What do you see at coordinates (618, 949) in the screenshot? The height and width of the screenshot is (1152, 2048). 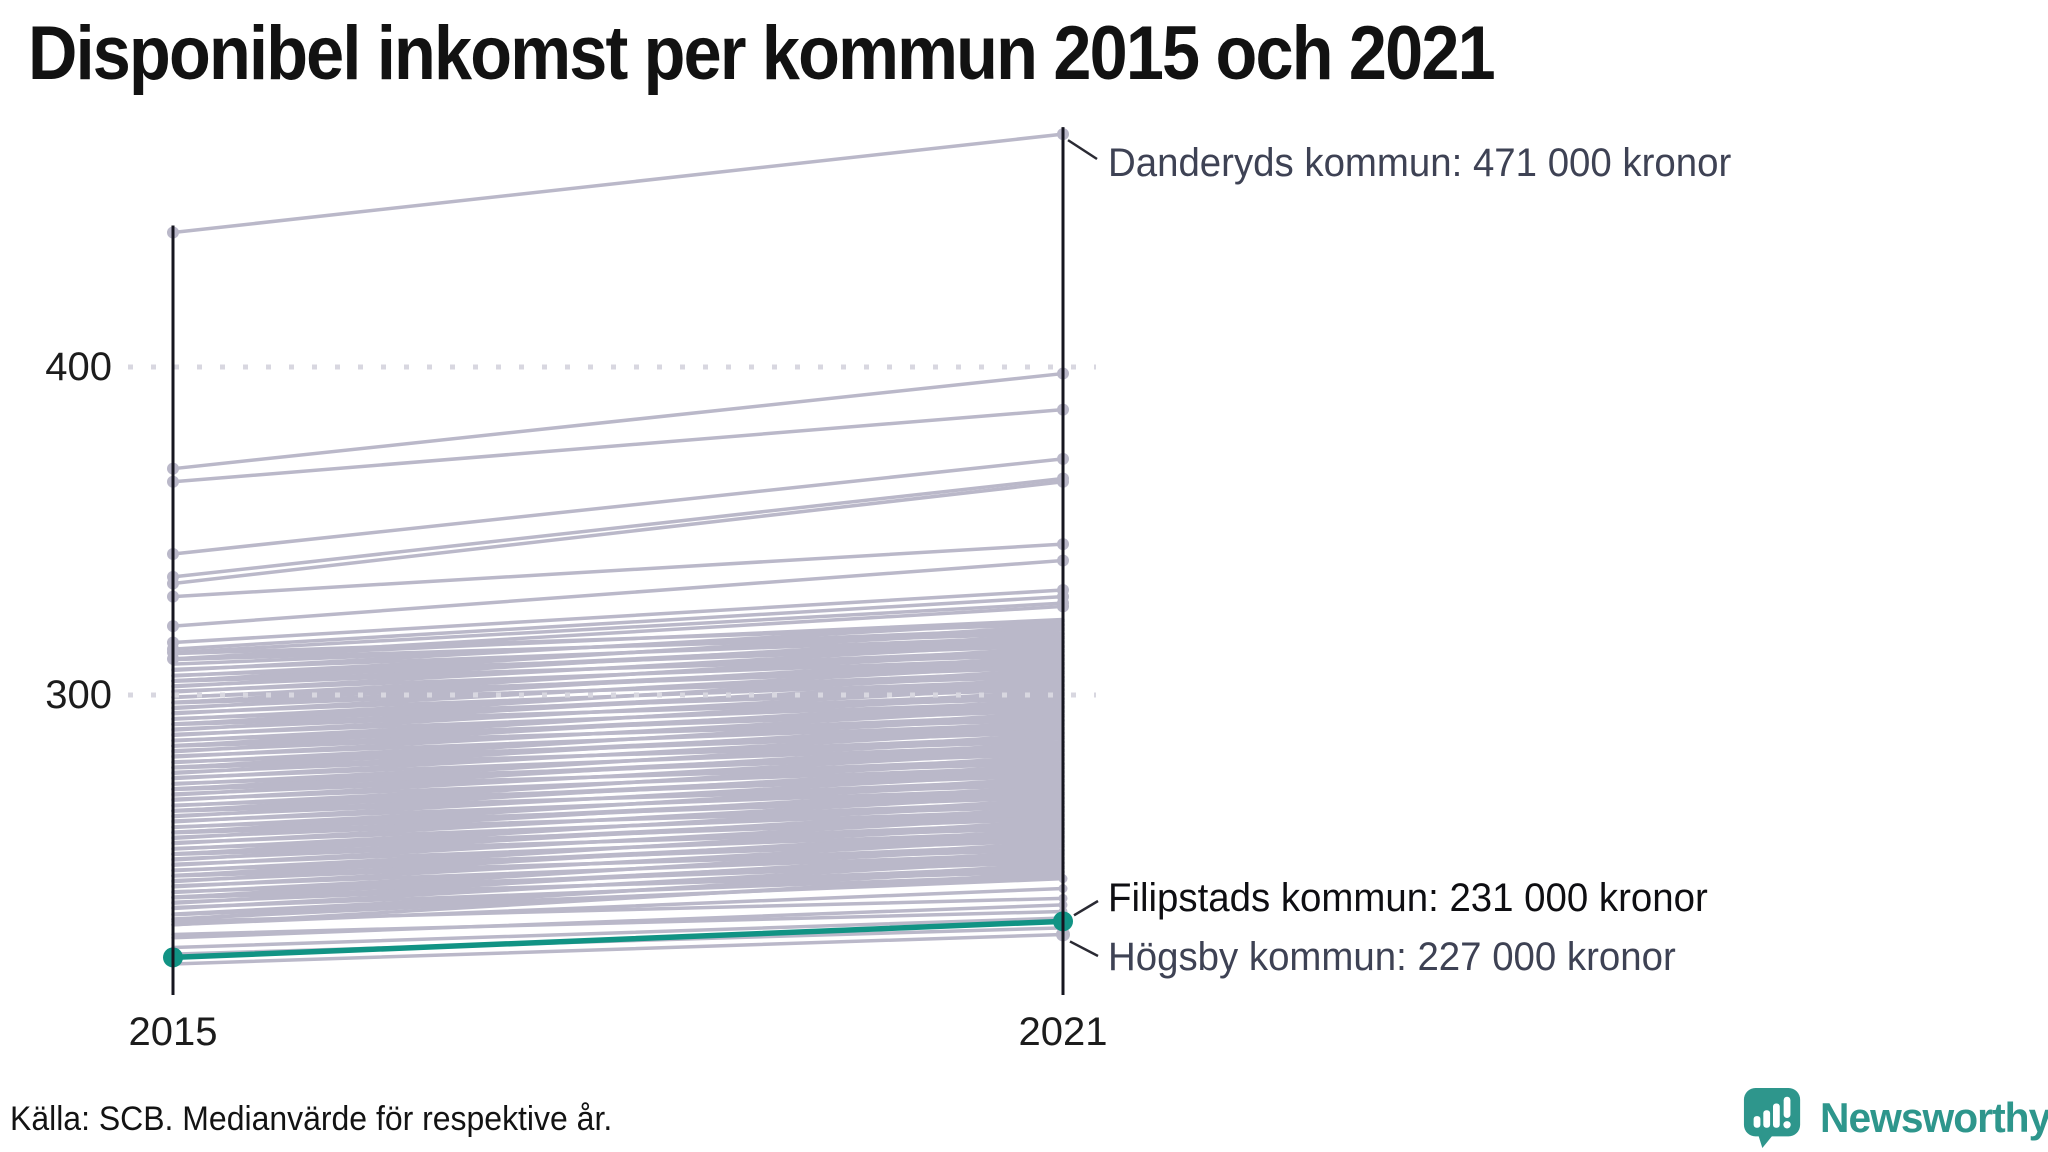 I see `slope-line-hogsby` at bounding box center [618, 949].